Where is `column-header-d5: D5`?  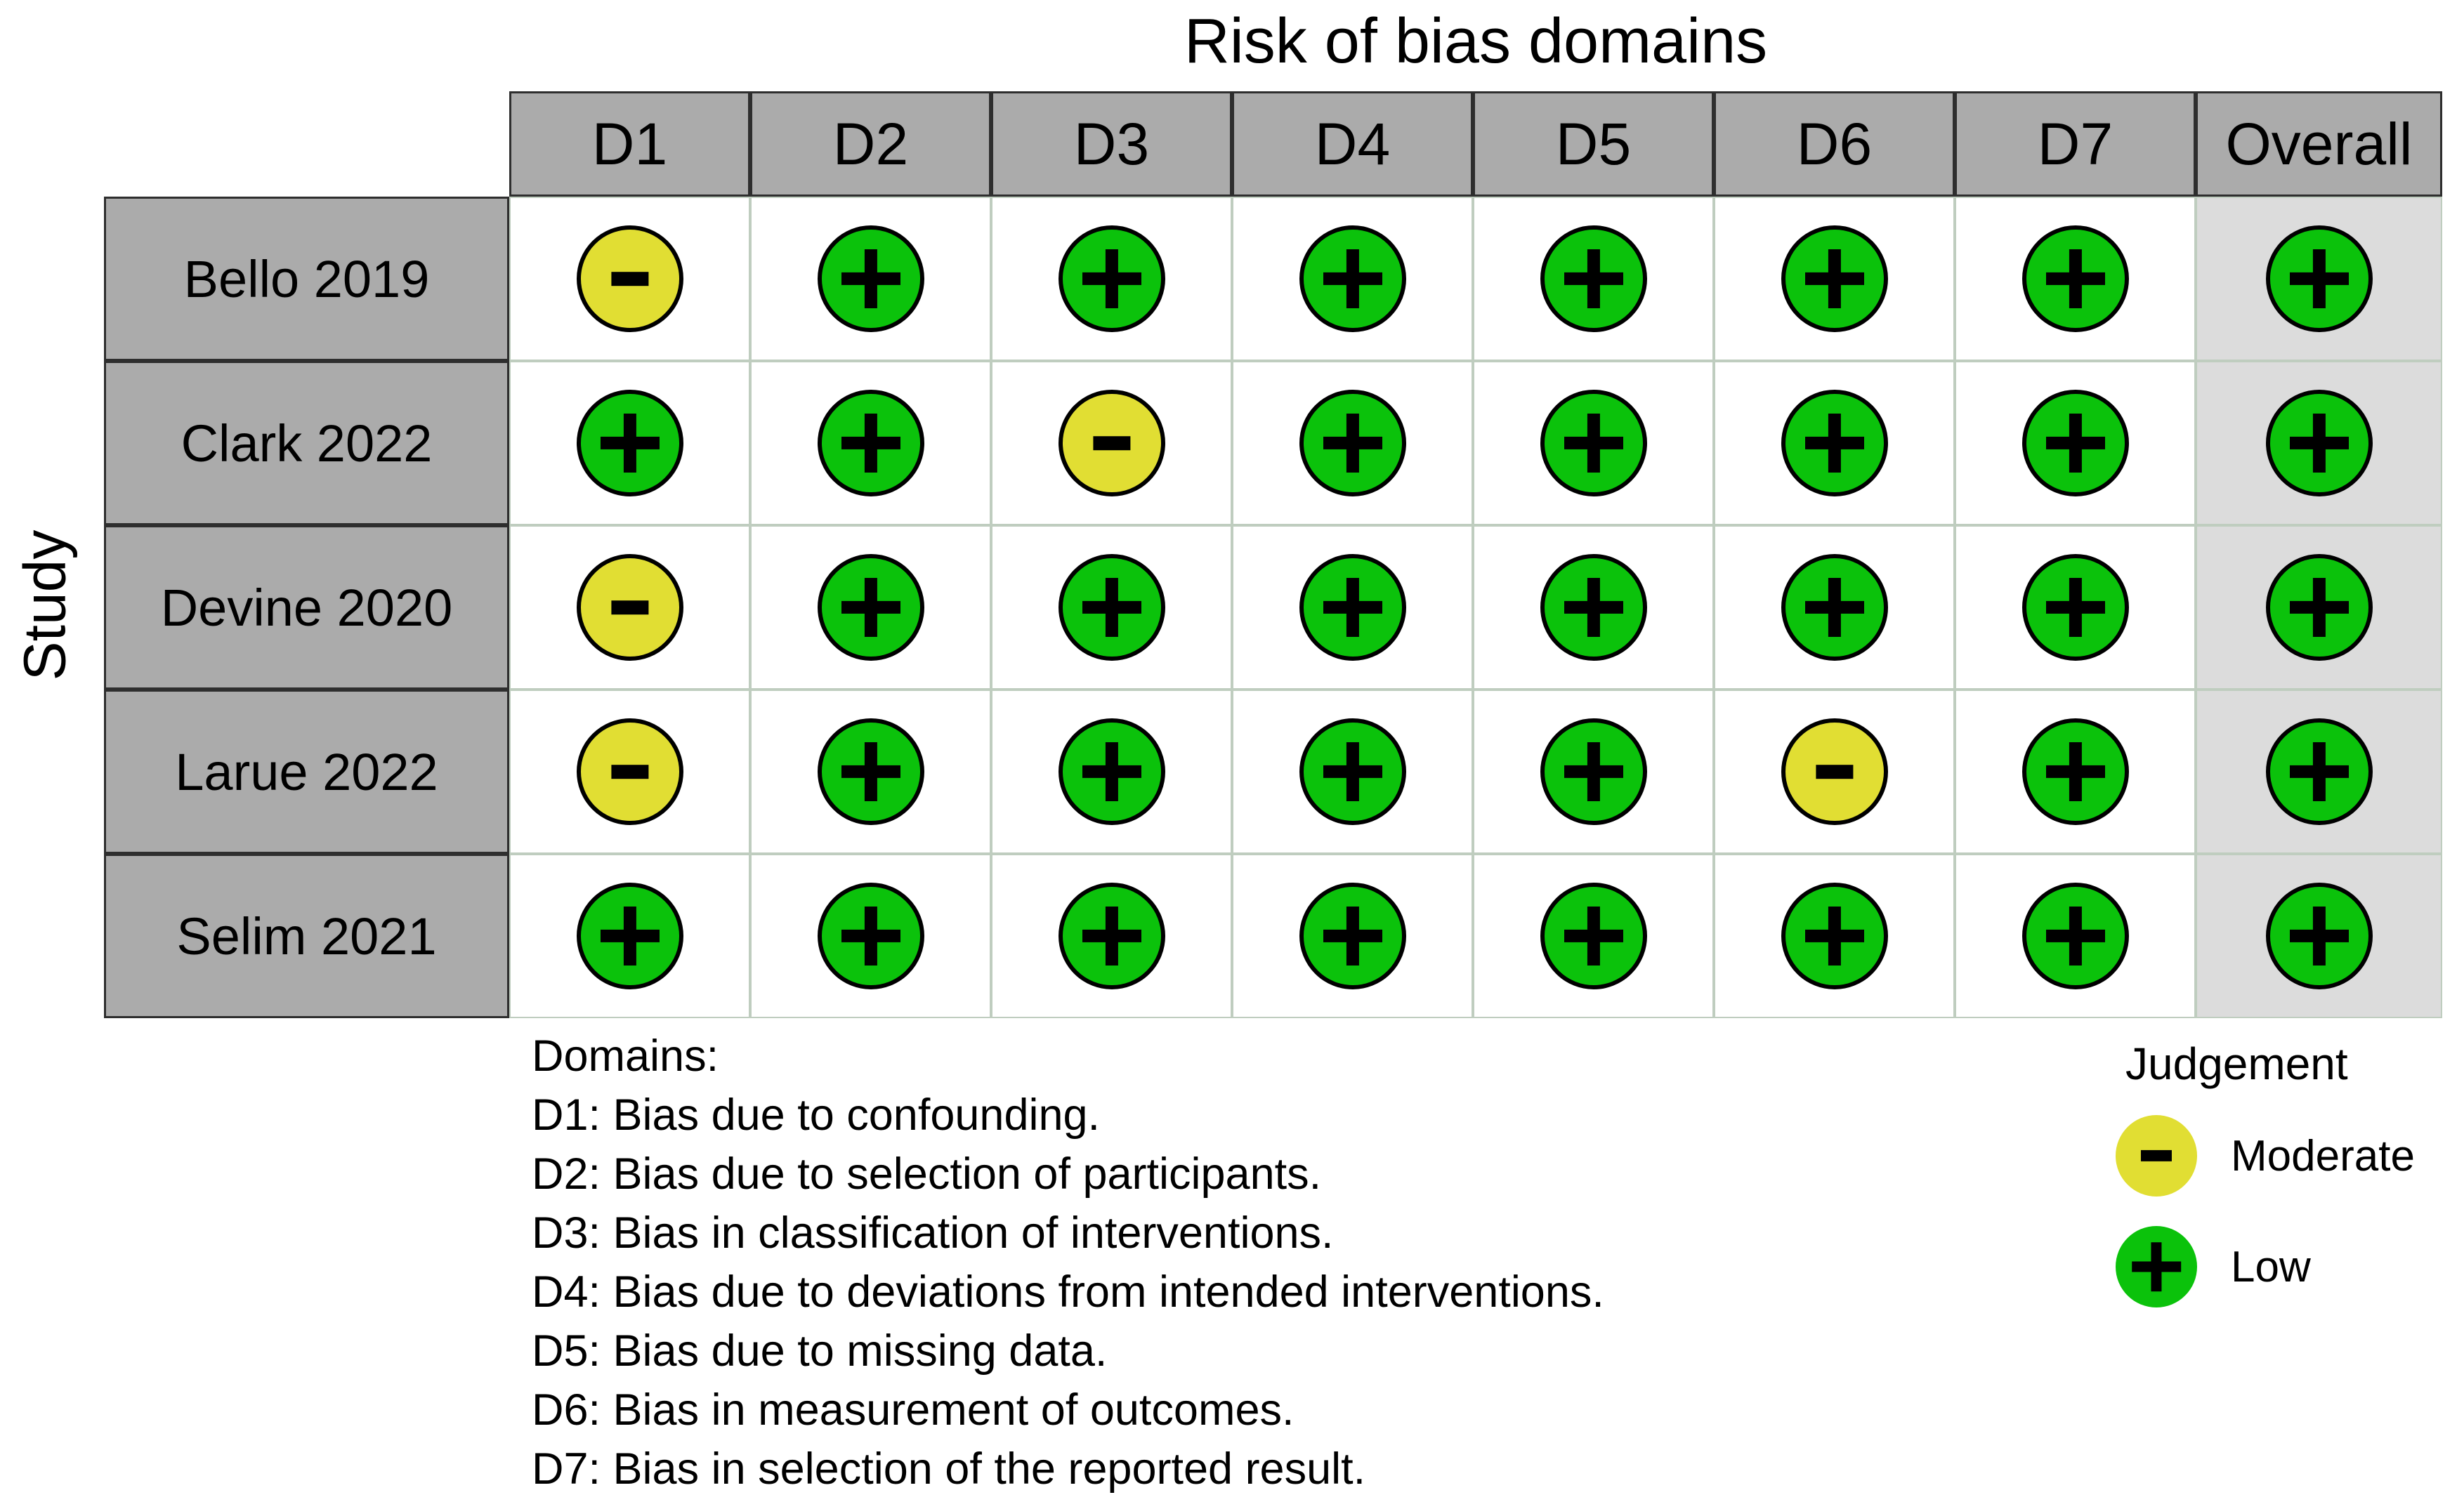
column-header-d5: D5 is located at coordinates (1593, 144).